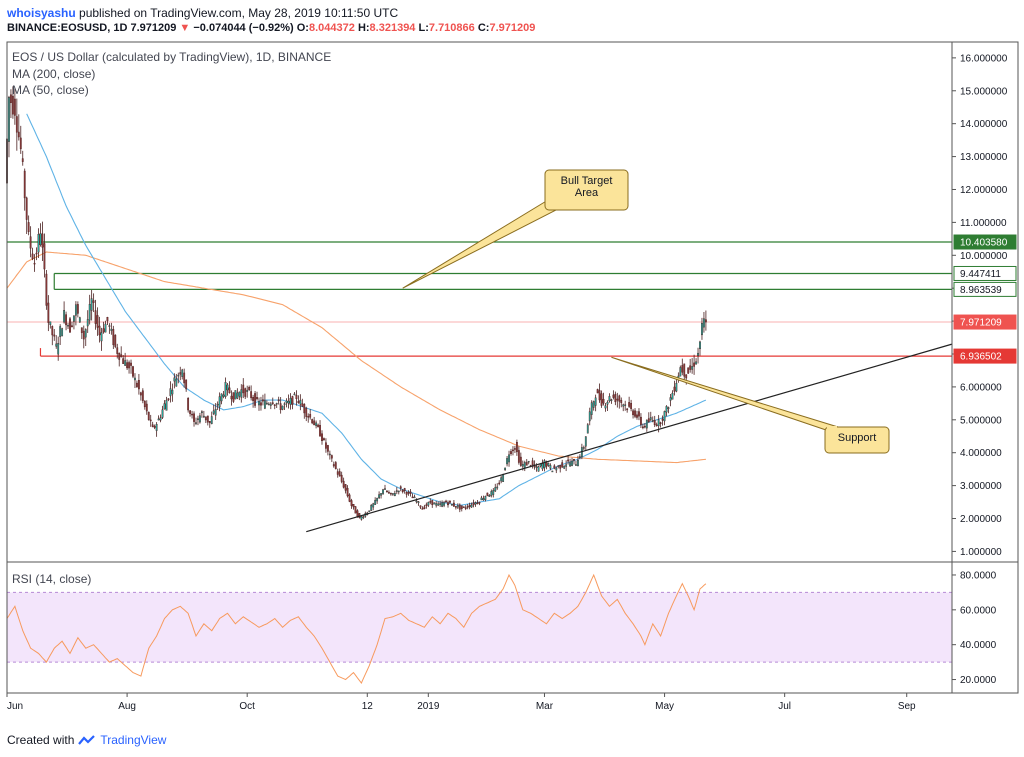 The image size is (1024, 757). I want to click on author-name: whoisyashu, so click(41, 13).